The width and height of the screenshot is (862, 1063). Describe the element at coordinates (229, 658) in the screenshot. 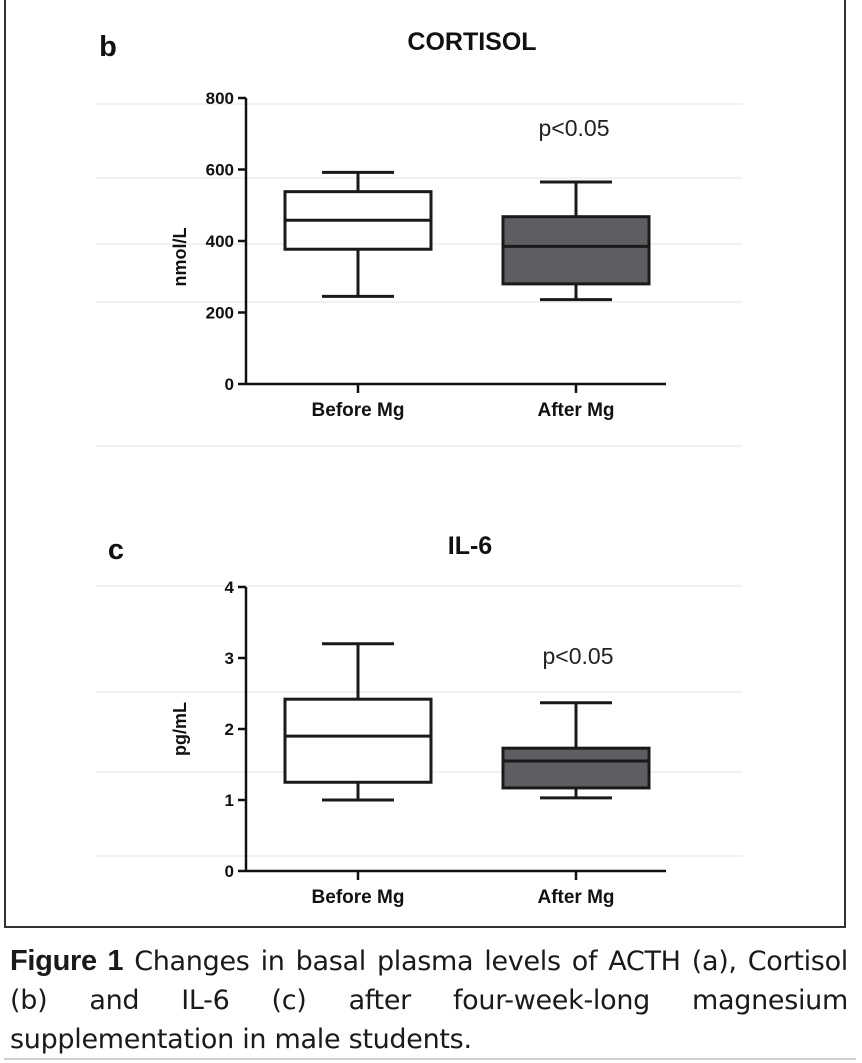

I see `il6-y-tick-label: 3` at that location.